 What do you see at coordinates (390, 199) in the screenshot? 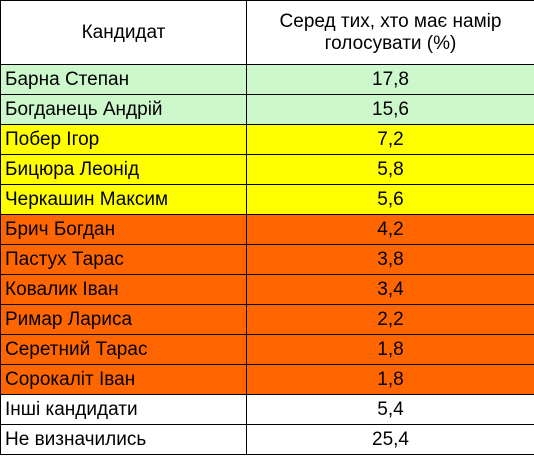
I see `candidate-percent: 5,6` at bounding box center [390, 199].